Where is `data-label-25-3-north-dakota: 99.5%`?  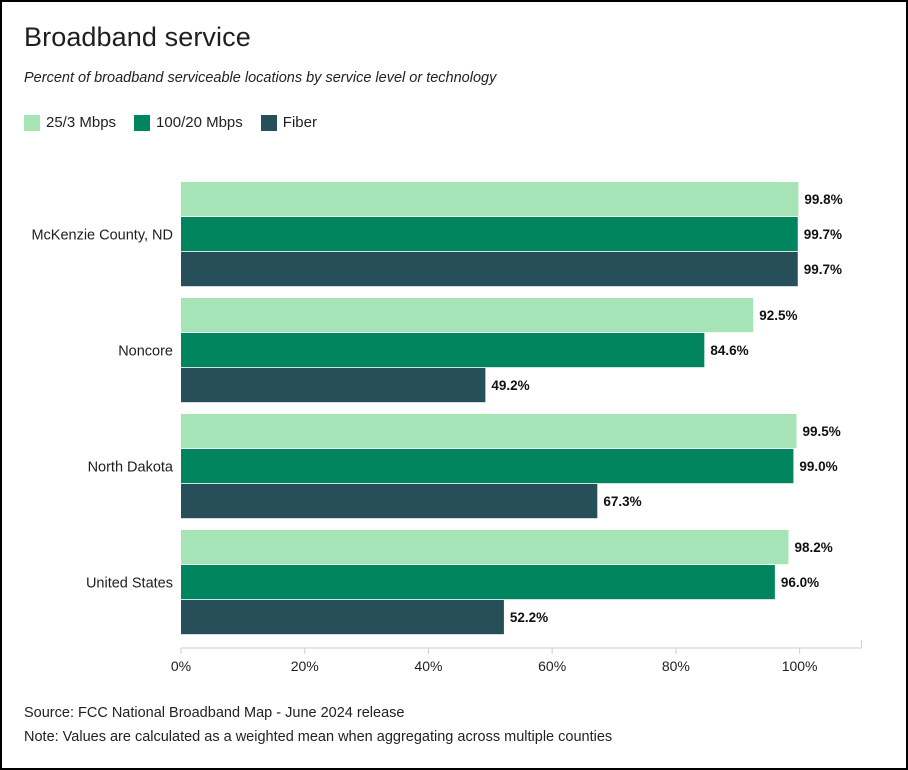
data-label-25-3-north-dakota: 99.5% is located at coordinates (822, 431).